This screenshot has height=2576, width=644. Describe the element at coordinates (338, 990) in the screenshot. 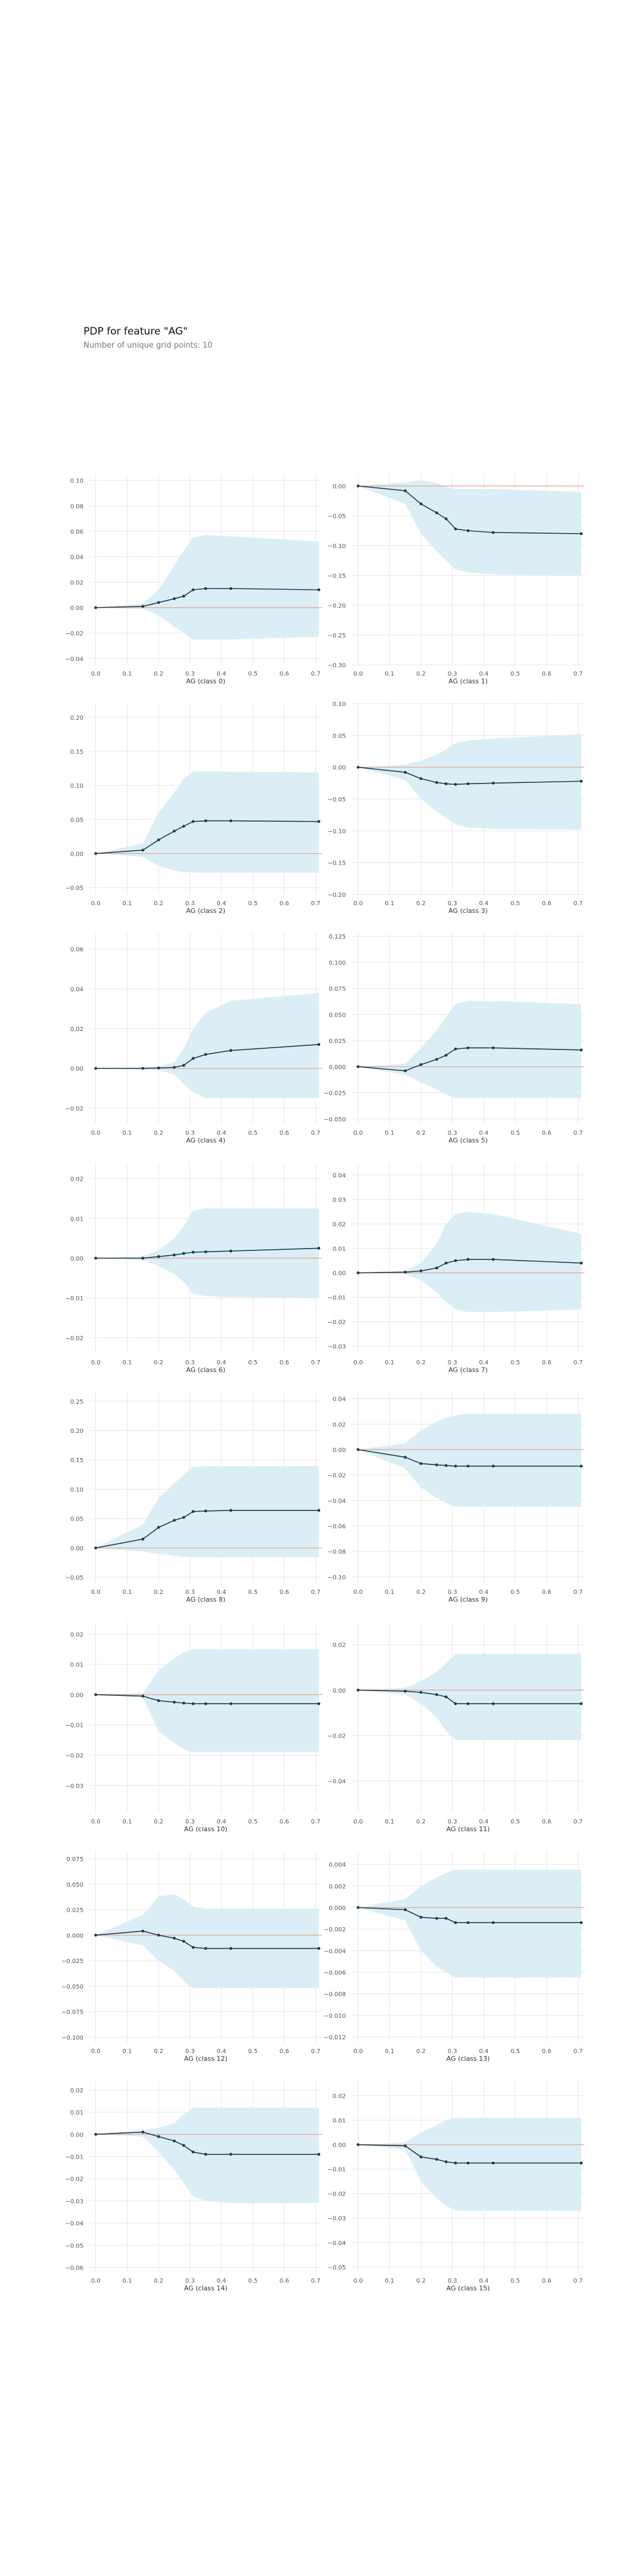

I see `y-tick-label: 0.075` at that location.